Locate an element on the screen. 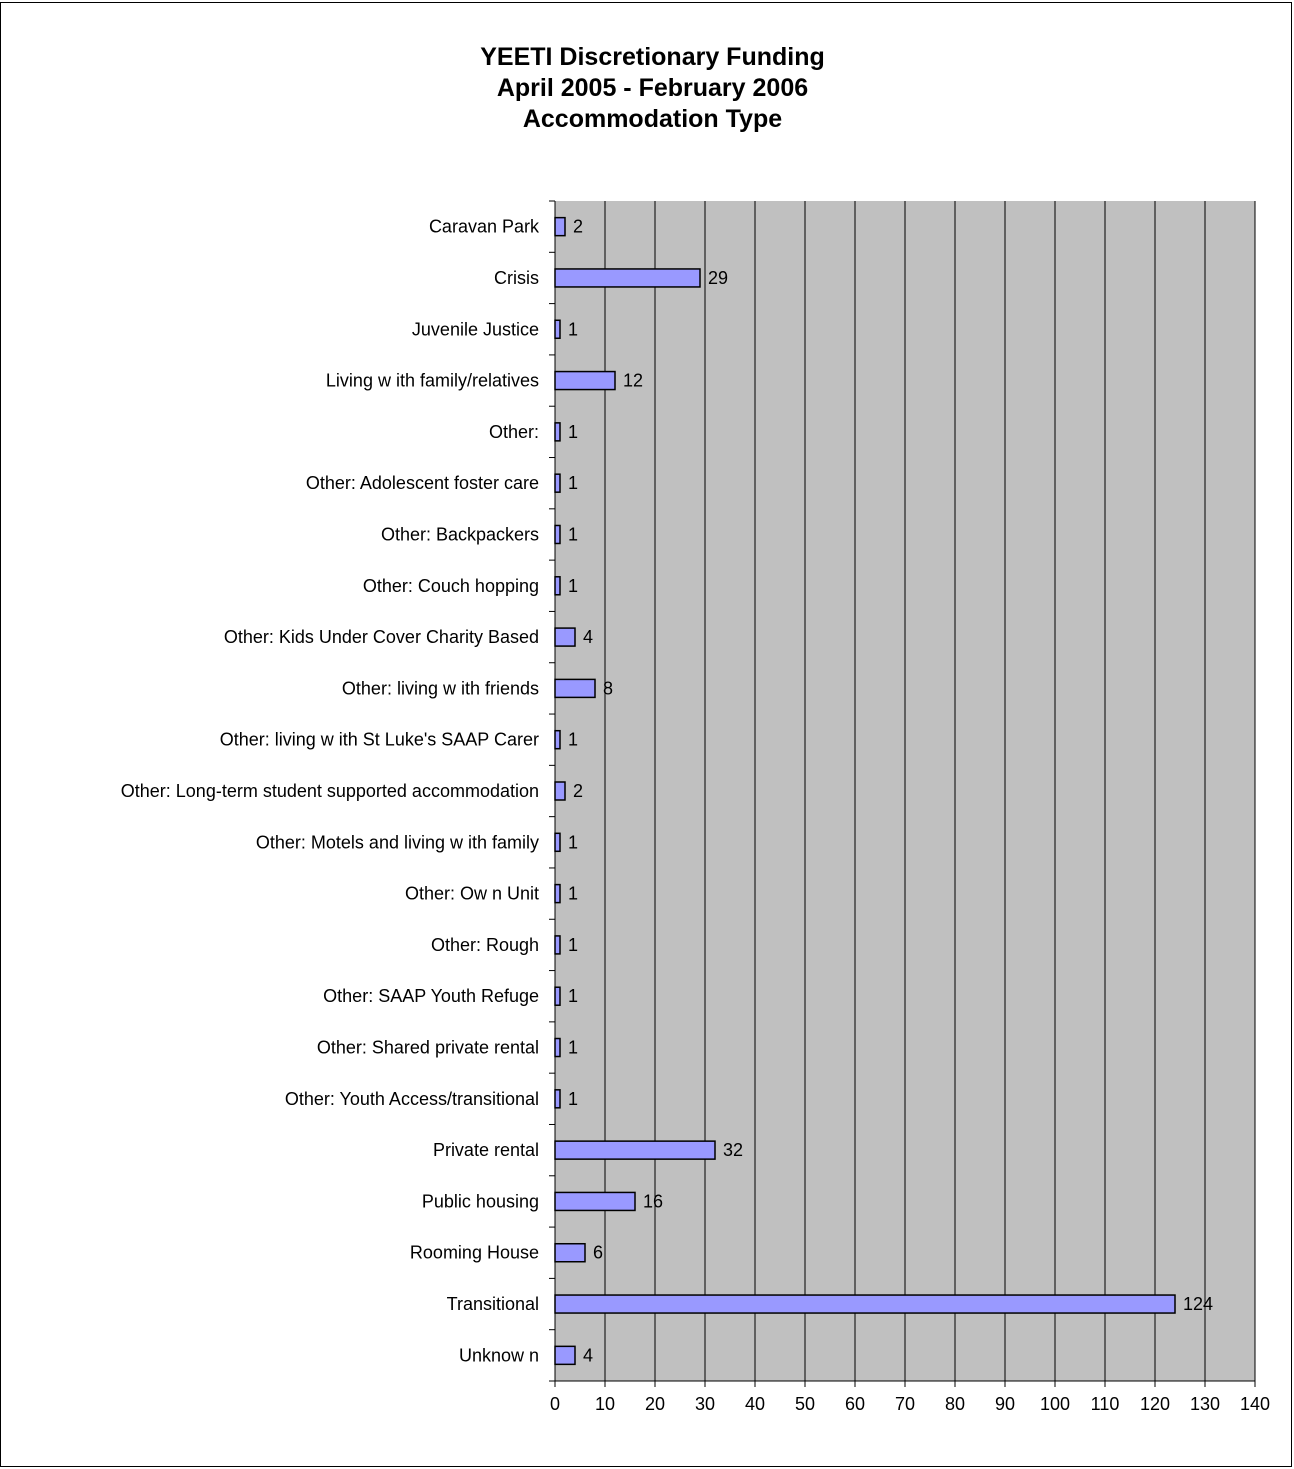 This screenshot has height=1469, width=1294. value-label-5: 1 is located at coordinates (573, 483).